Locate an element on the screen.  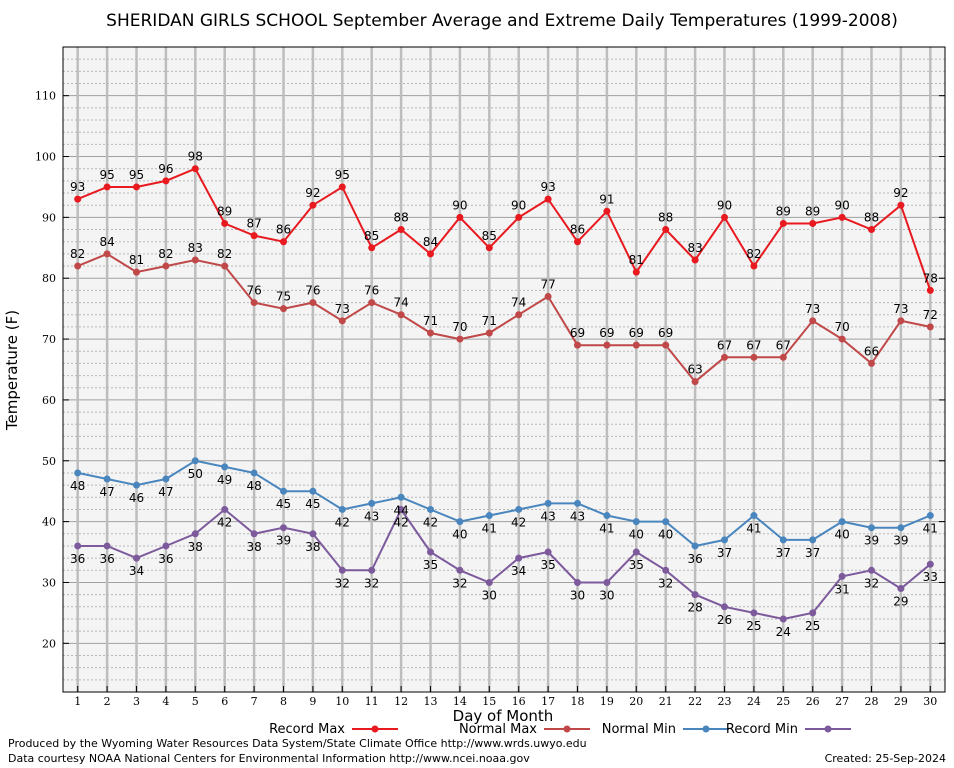
data-label-record-min: 33 is located at coordinates (930, 577).